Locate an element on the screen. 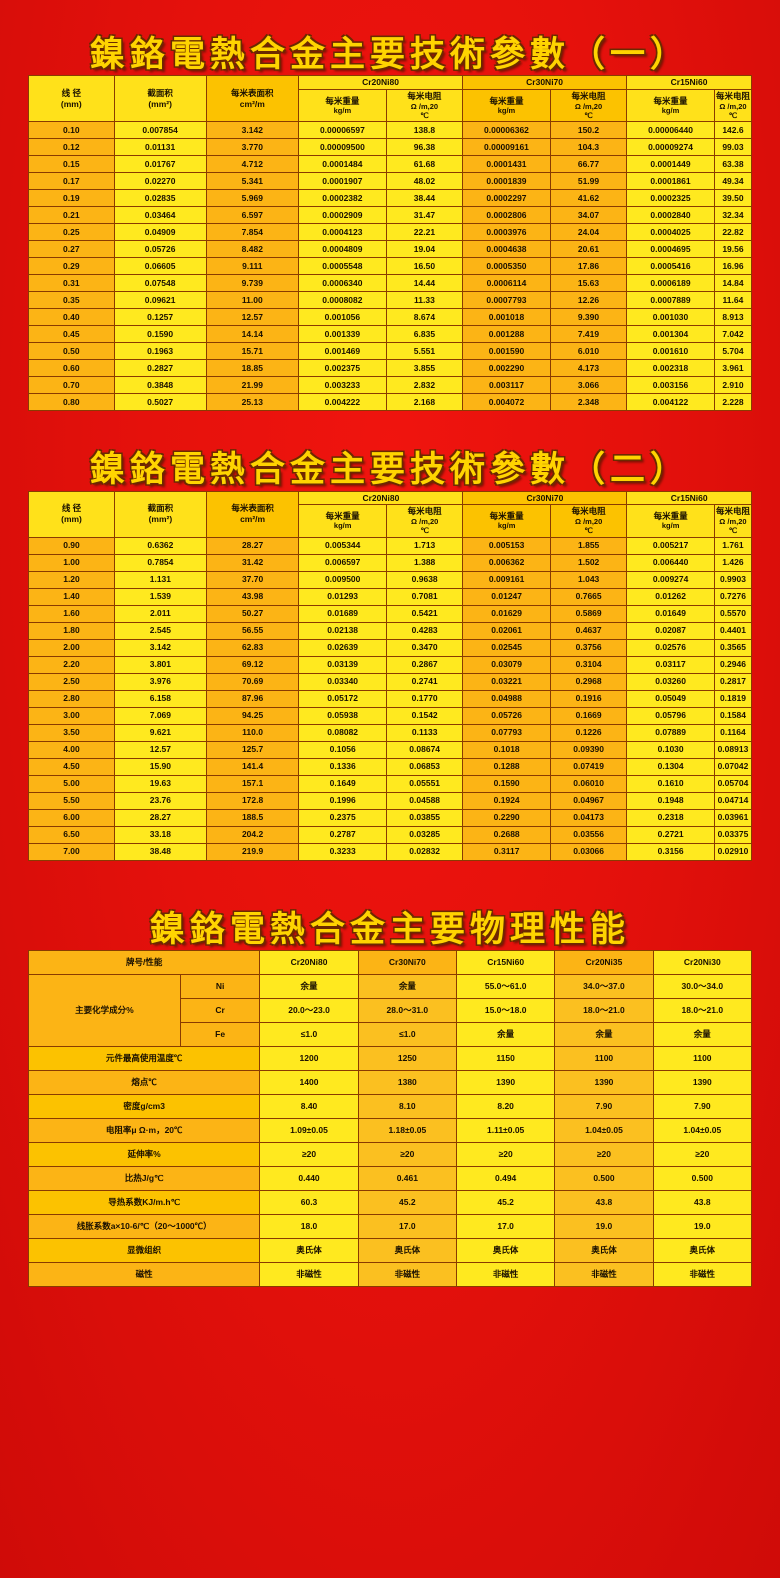  table-cell: 0.03139 is located at coordinates (342, 664).